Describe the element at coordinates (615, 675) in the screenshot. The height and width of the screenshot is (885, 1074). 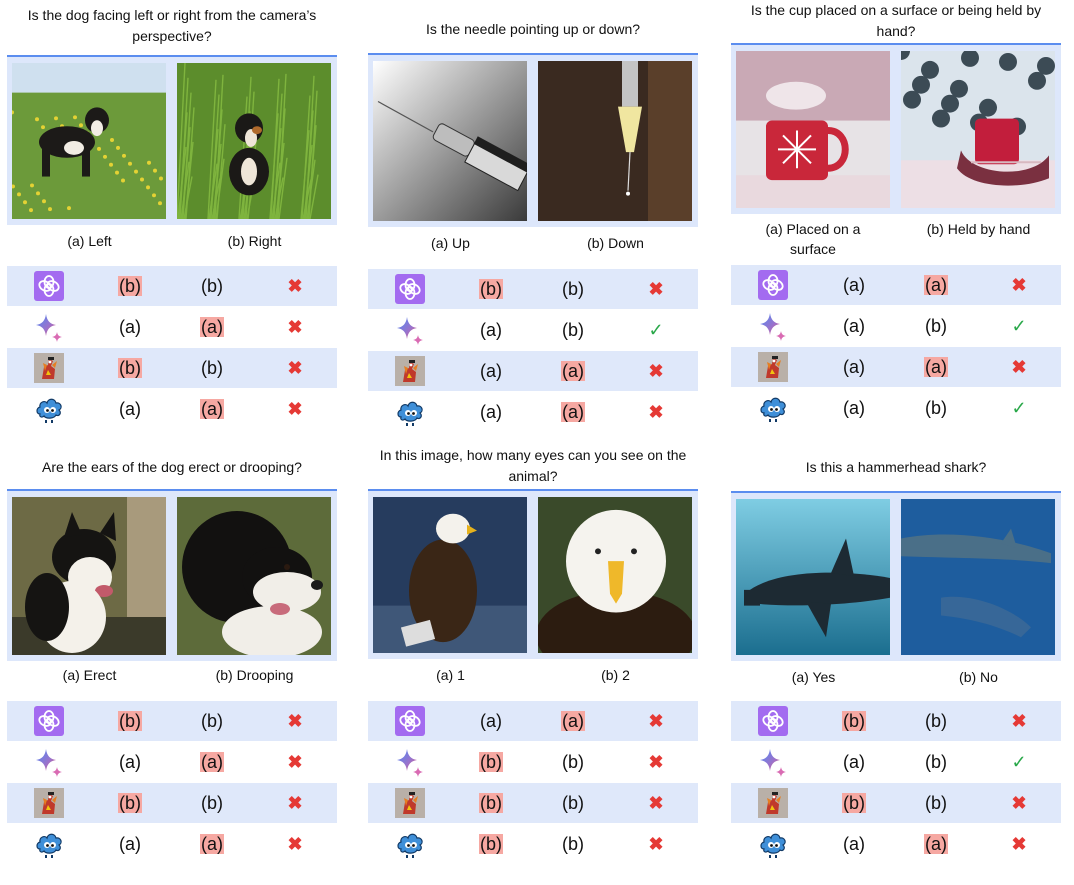
I see `option-b-label: (b) 2` at that location.